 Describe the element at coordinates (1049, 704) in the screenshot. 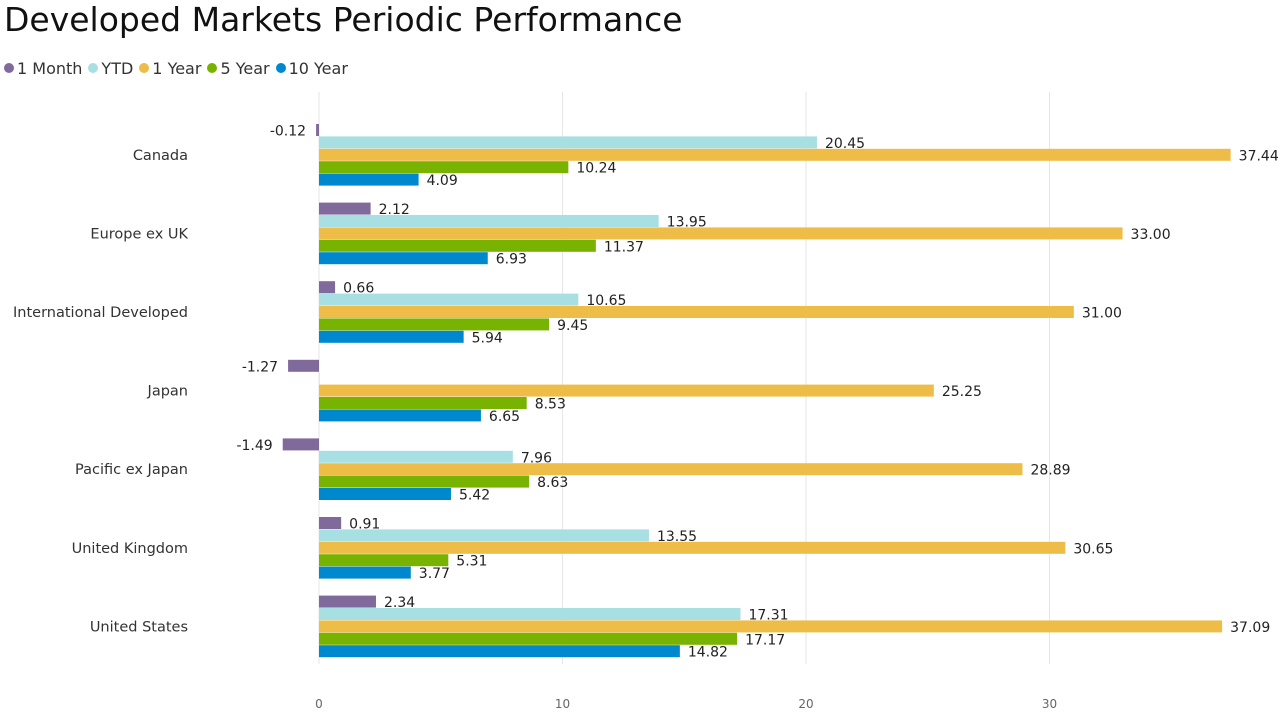

I see `x-tick-label: 30` at that location.